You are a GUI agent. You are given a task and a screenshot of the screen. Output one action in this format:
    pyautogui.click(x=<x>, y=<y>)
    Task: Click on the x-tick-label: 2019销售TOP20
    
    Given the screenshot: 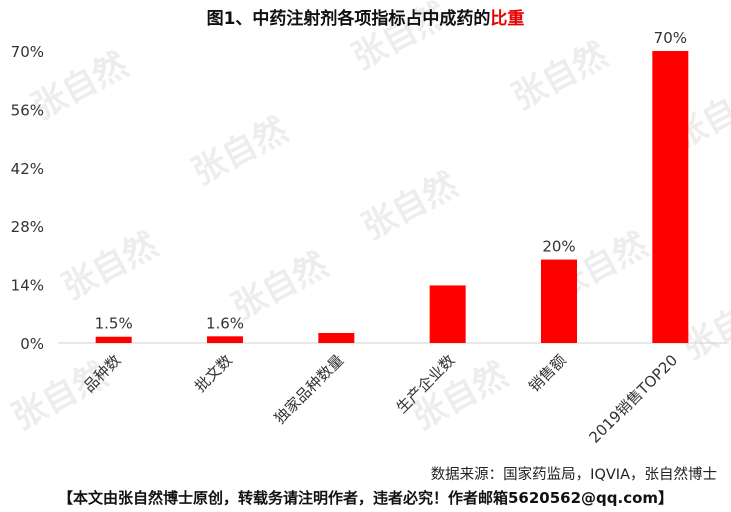 What is the action you would take?
    pyautogui.click(x=634, y=399)
    